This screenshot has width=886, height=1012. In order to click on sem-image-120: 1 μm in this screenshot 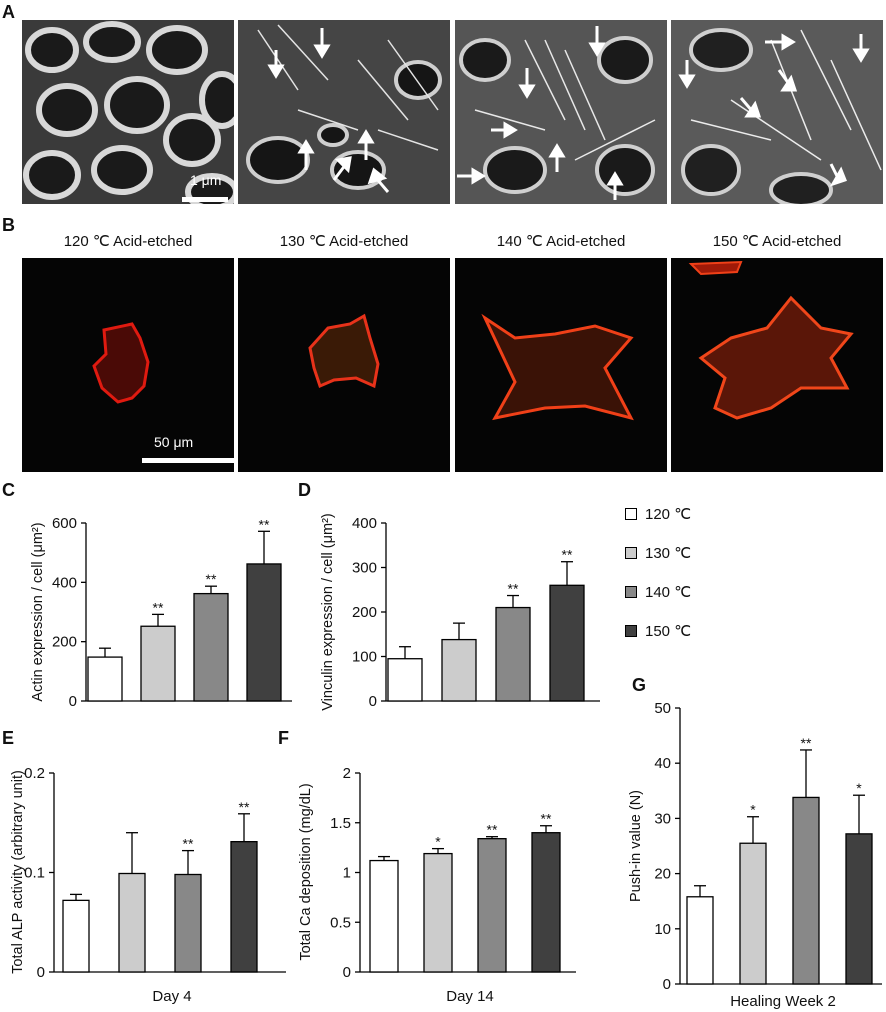, I will do `click(128, 112)`.